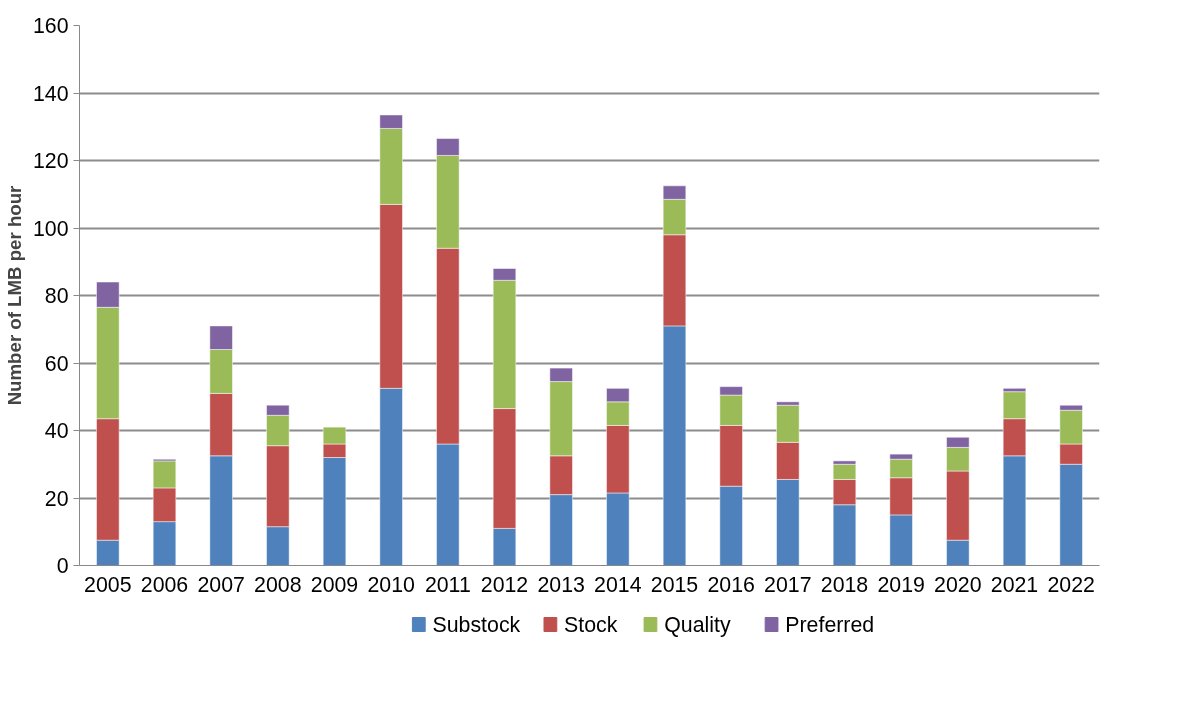 The width and height of the screenshot is (1193, 702). What do you see at coordinates (1014, 584) in the screenshot?
I see `x-tick-label: 2021` at bounding box center [1014, 584].